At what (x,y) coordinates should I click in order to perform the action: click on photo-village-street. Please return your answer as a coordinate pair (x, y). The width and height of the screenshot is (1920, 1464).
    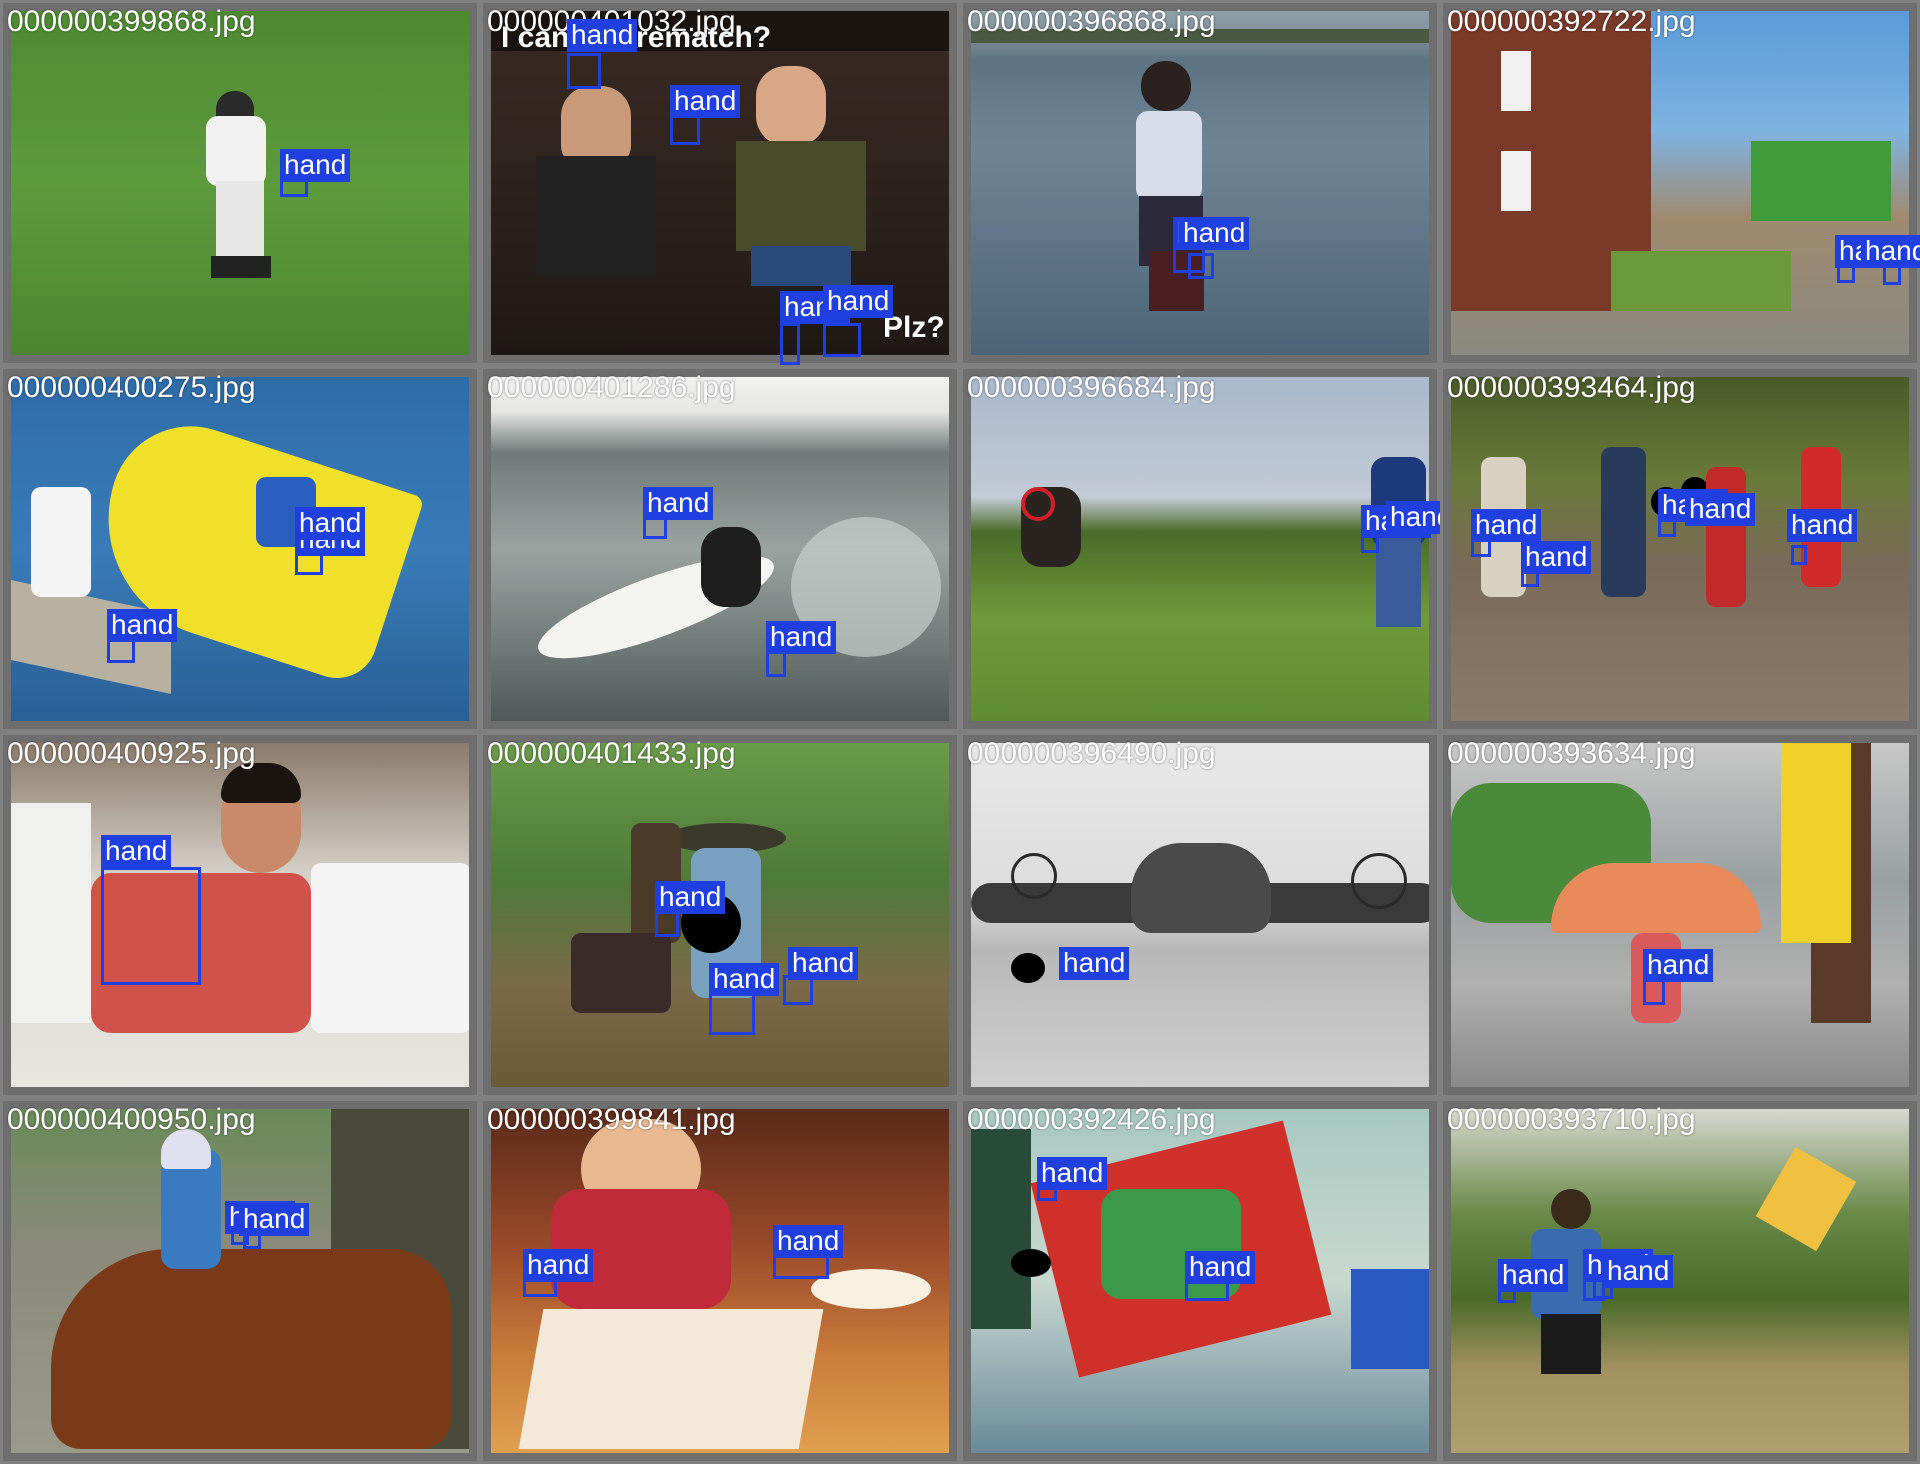
    Looking at the image, I should click on (1680, 183).